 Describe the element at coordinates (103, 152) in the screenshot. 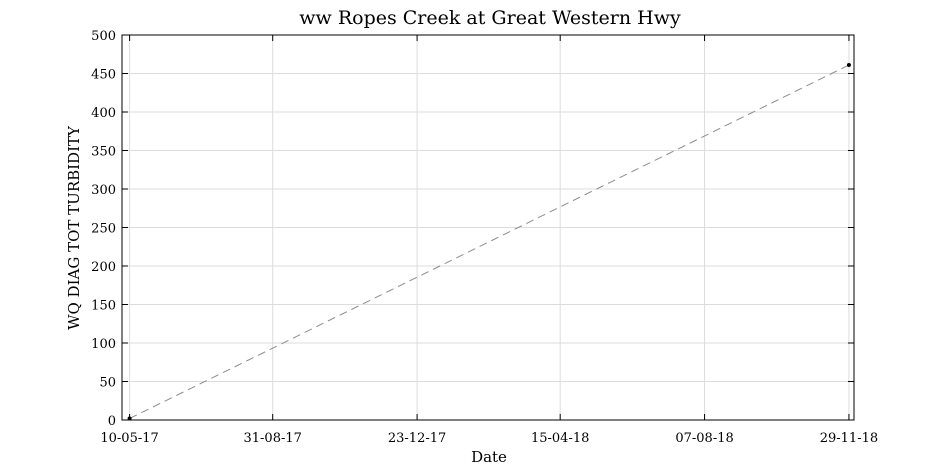

I see `y-tick-label: 350` at that location.